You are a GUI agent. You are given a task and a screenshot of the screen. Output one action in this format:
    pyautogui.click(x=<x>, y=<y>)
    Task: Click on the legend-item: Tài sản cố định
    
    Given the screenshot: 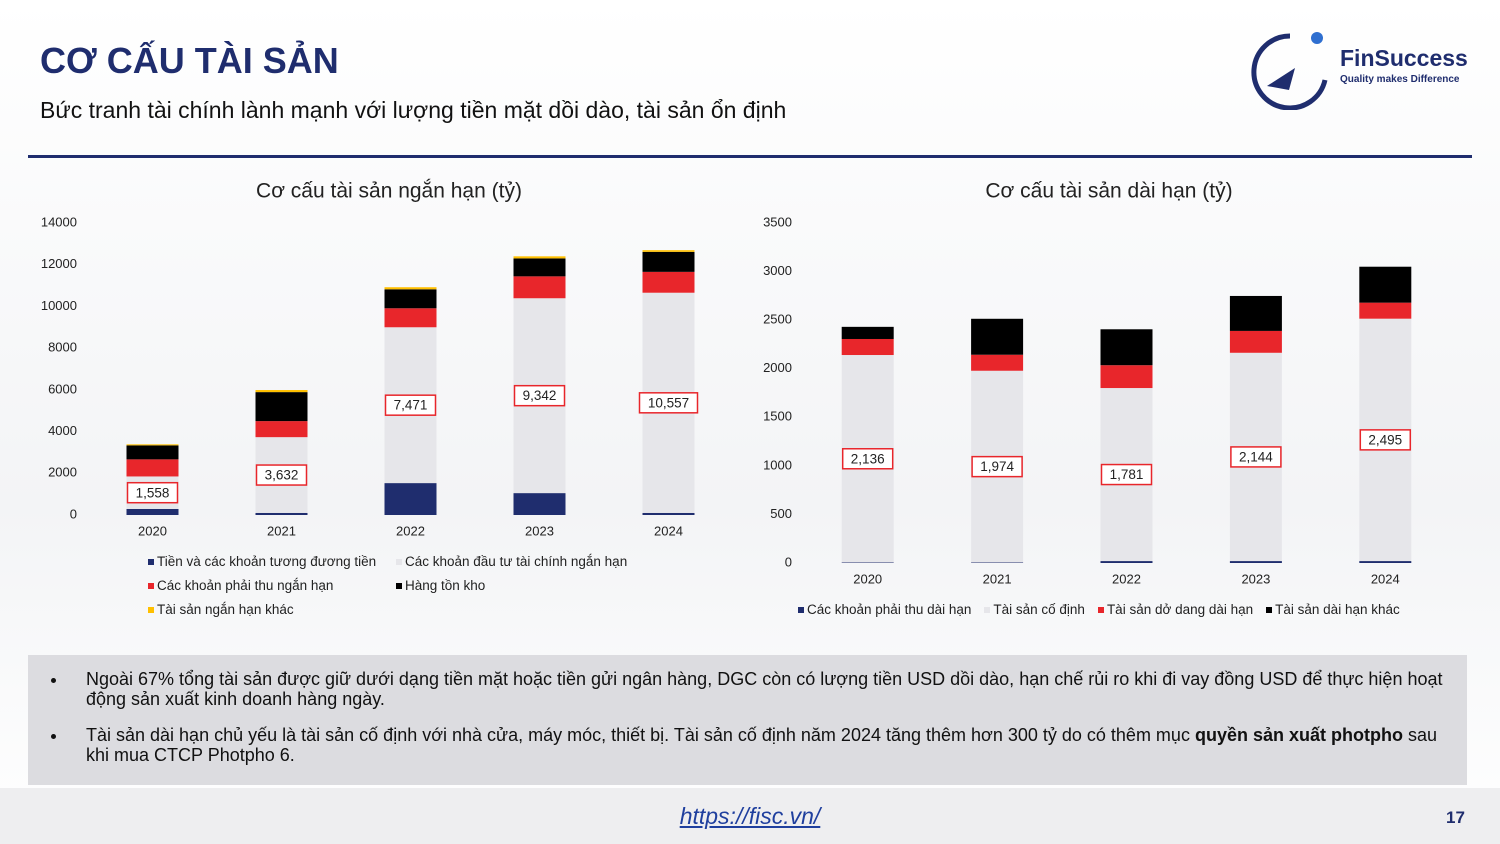 What is the action you would take?
    pyautogui.click(x=1034, y=609)
    